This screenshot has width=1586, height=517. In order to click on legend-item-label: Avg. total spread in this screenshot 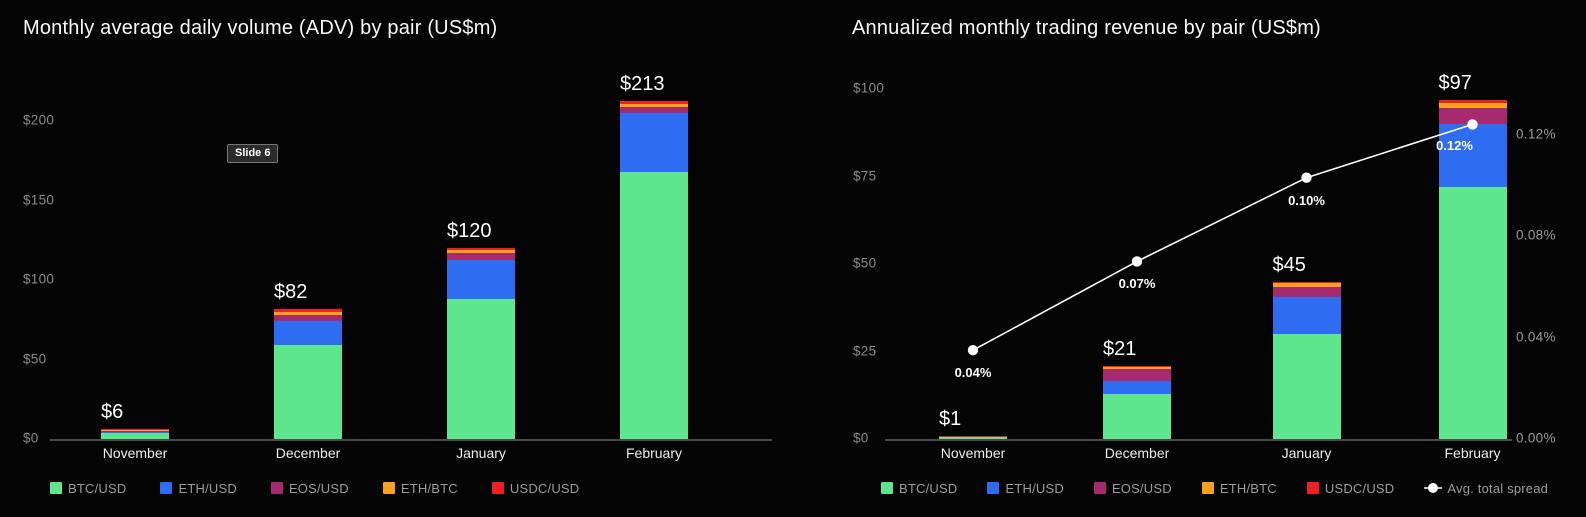, I will do `click(1498, 488)`.